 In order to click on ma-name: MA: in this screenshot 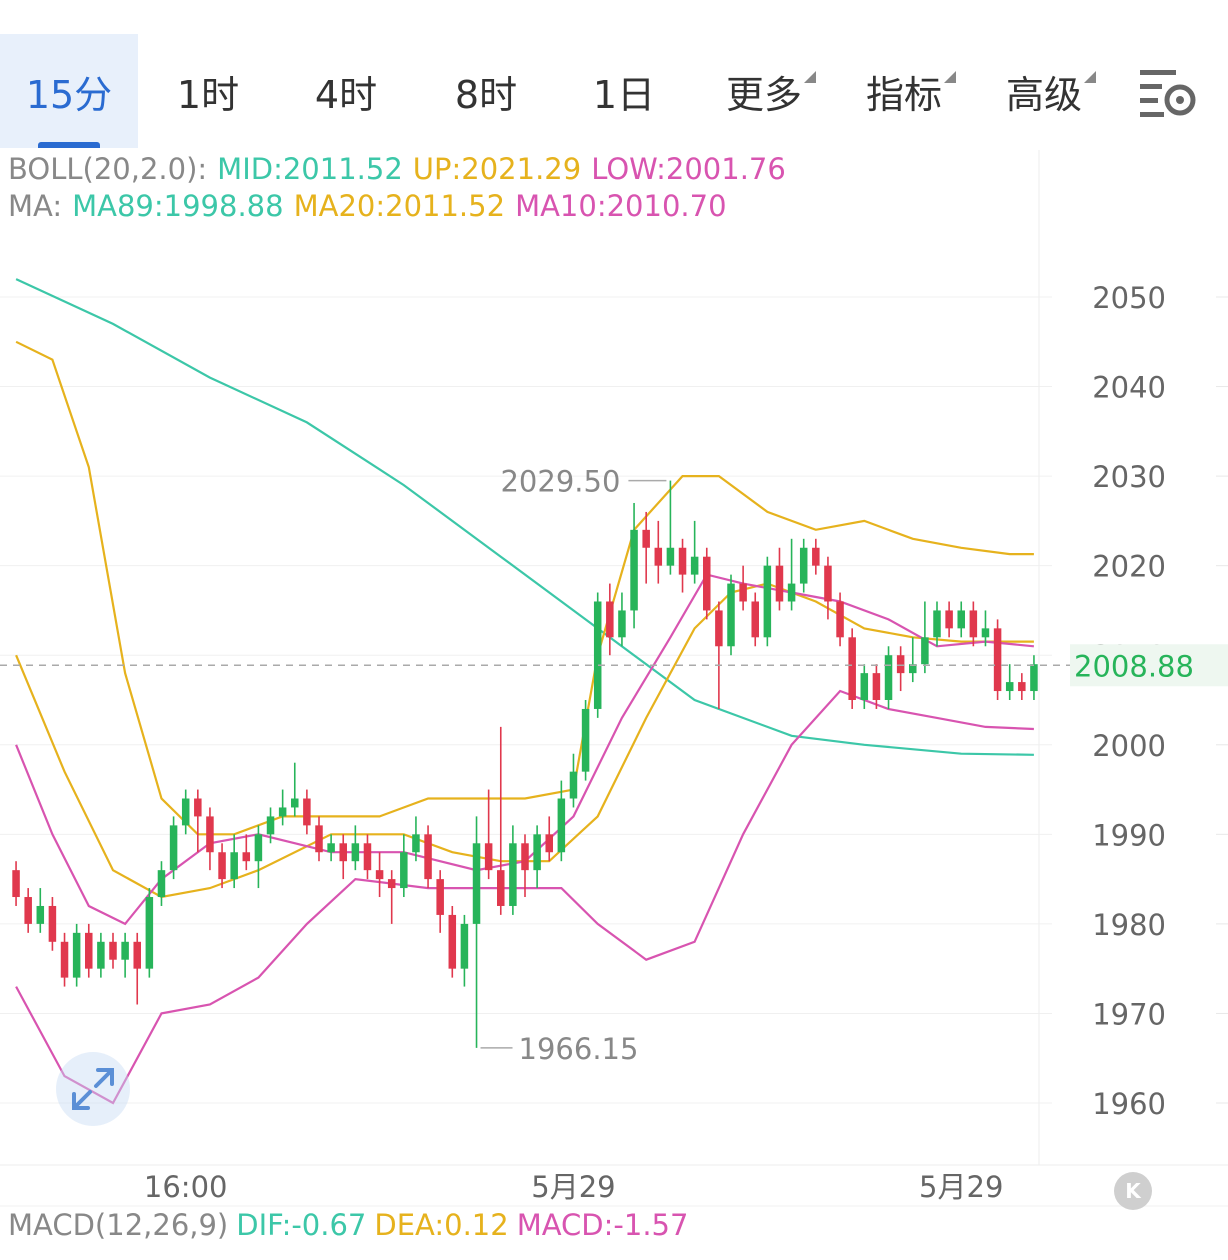, I will do `click(35, 206)`.